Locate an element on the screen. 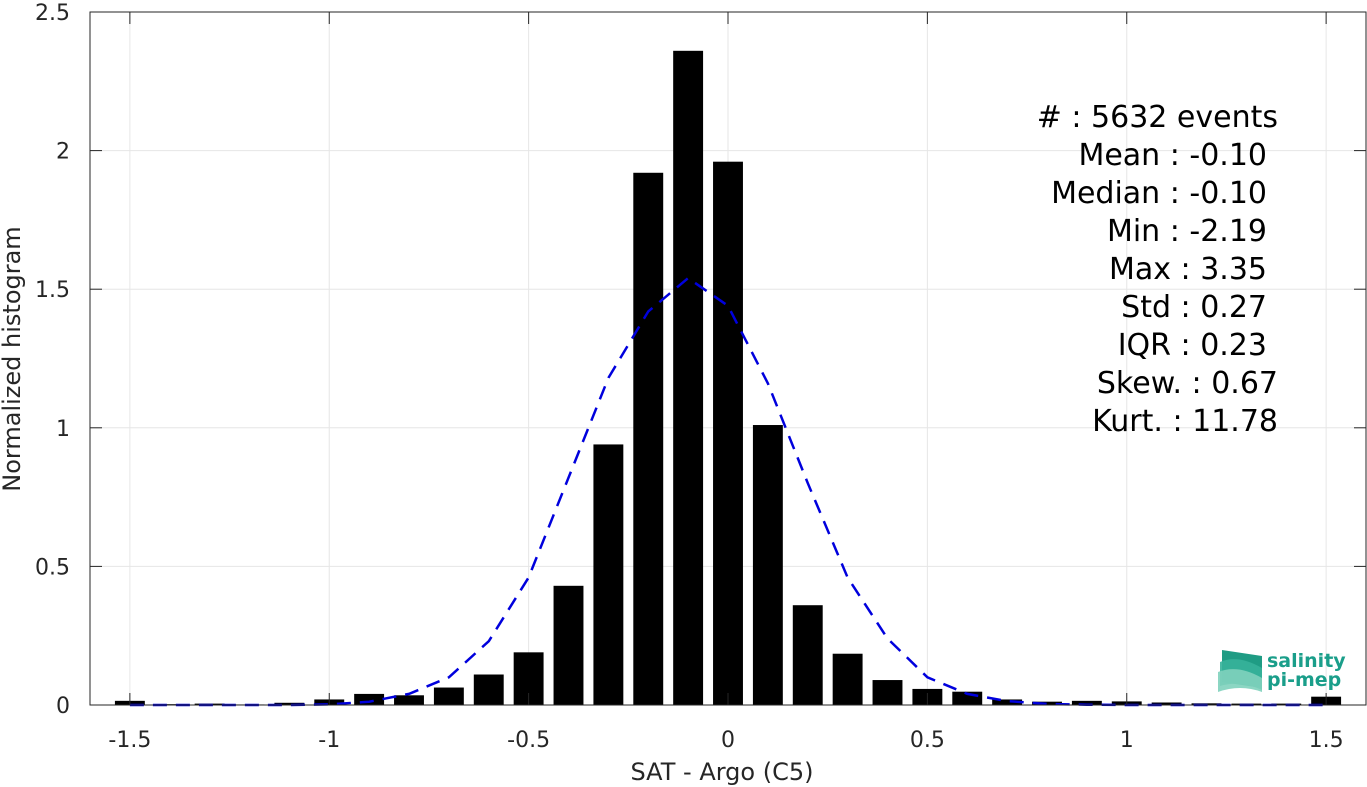 This screenshot has height=787, width=1367. stat-events: # : 5632 events is located at coordinates (1157, 117).